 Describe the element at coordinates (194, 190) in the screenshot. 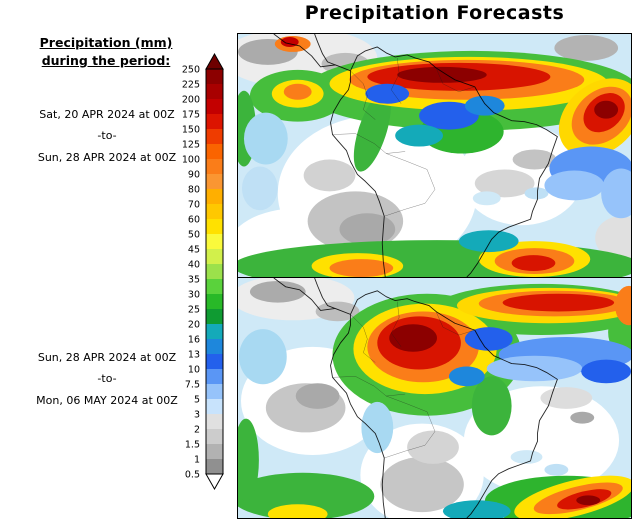

I see `colorbar-tick-label: 80` at that location.